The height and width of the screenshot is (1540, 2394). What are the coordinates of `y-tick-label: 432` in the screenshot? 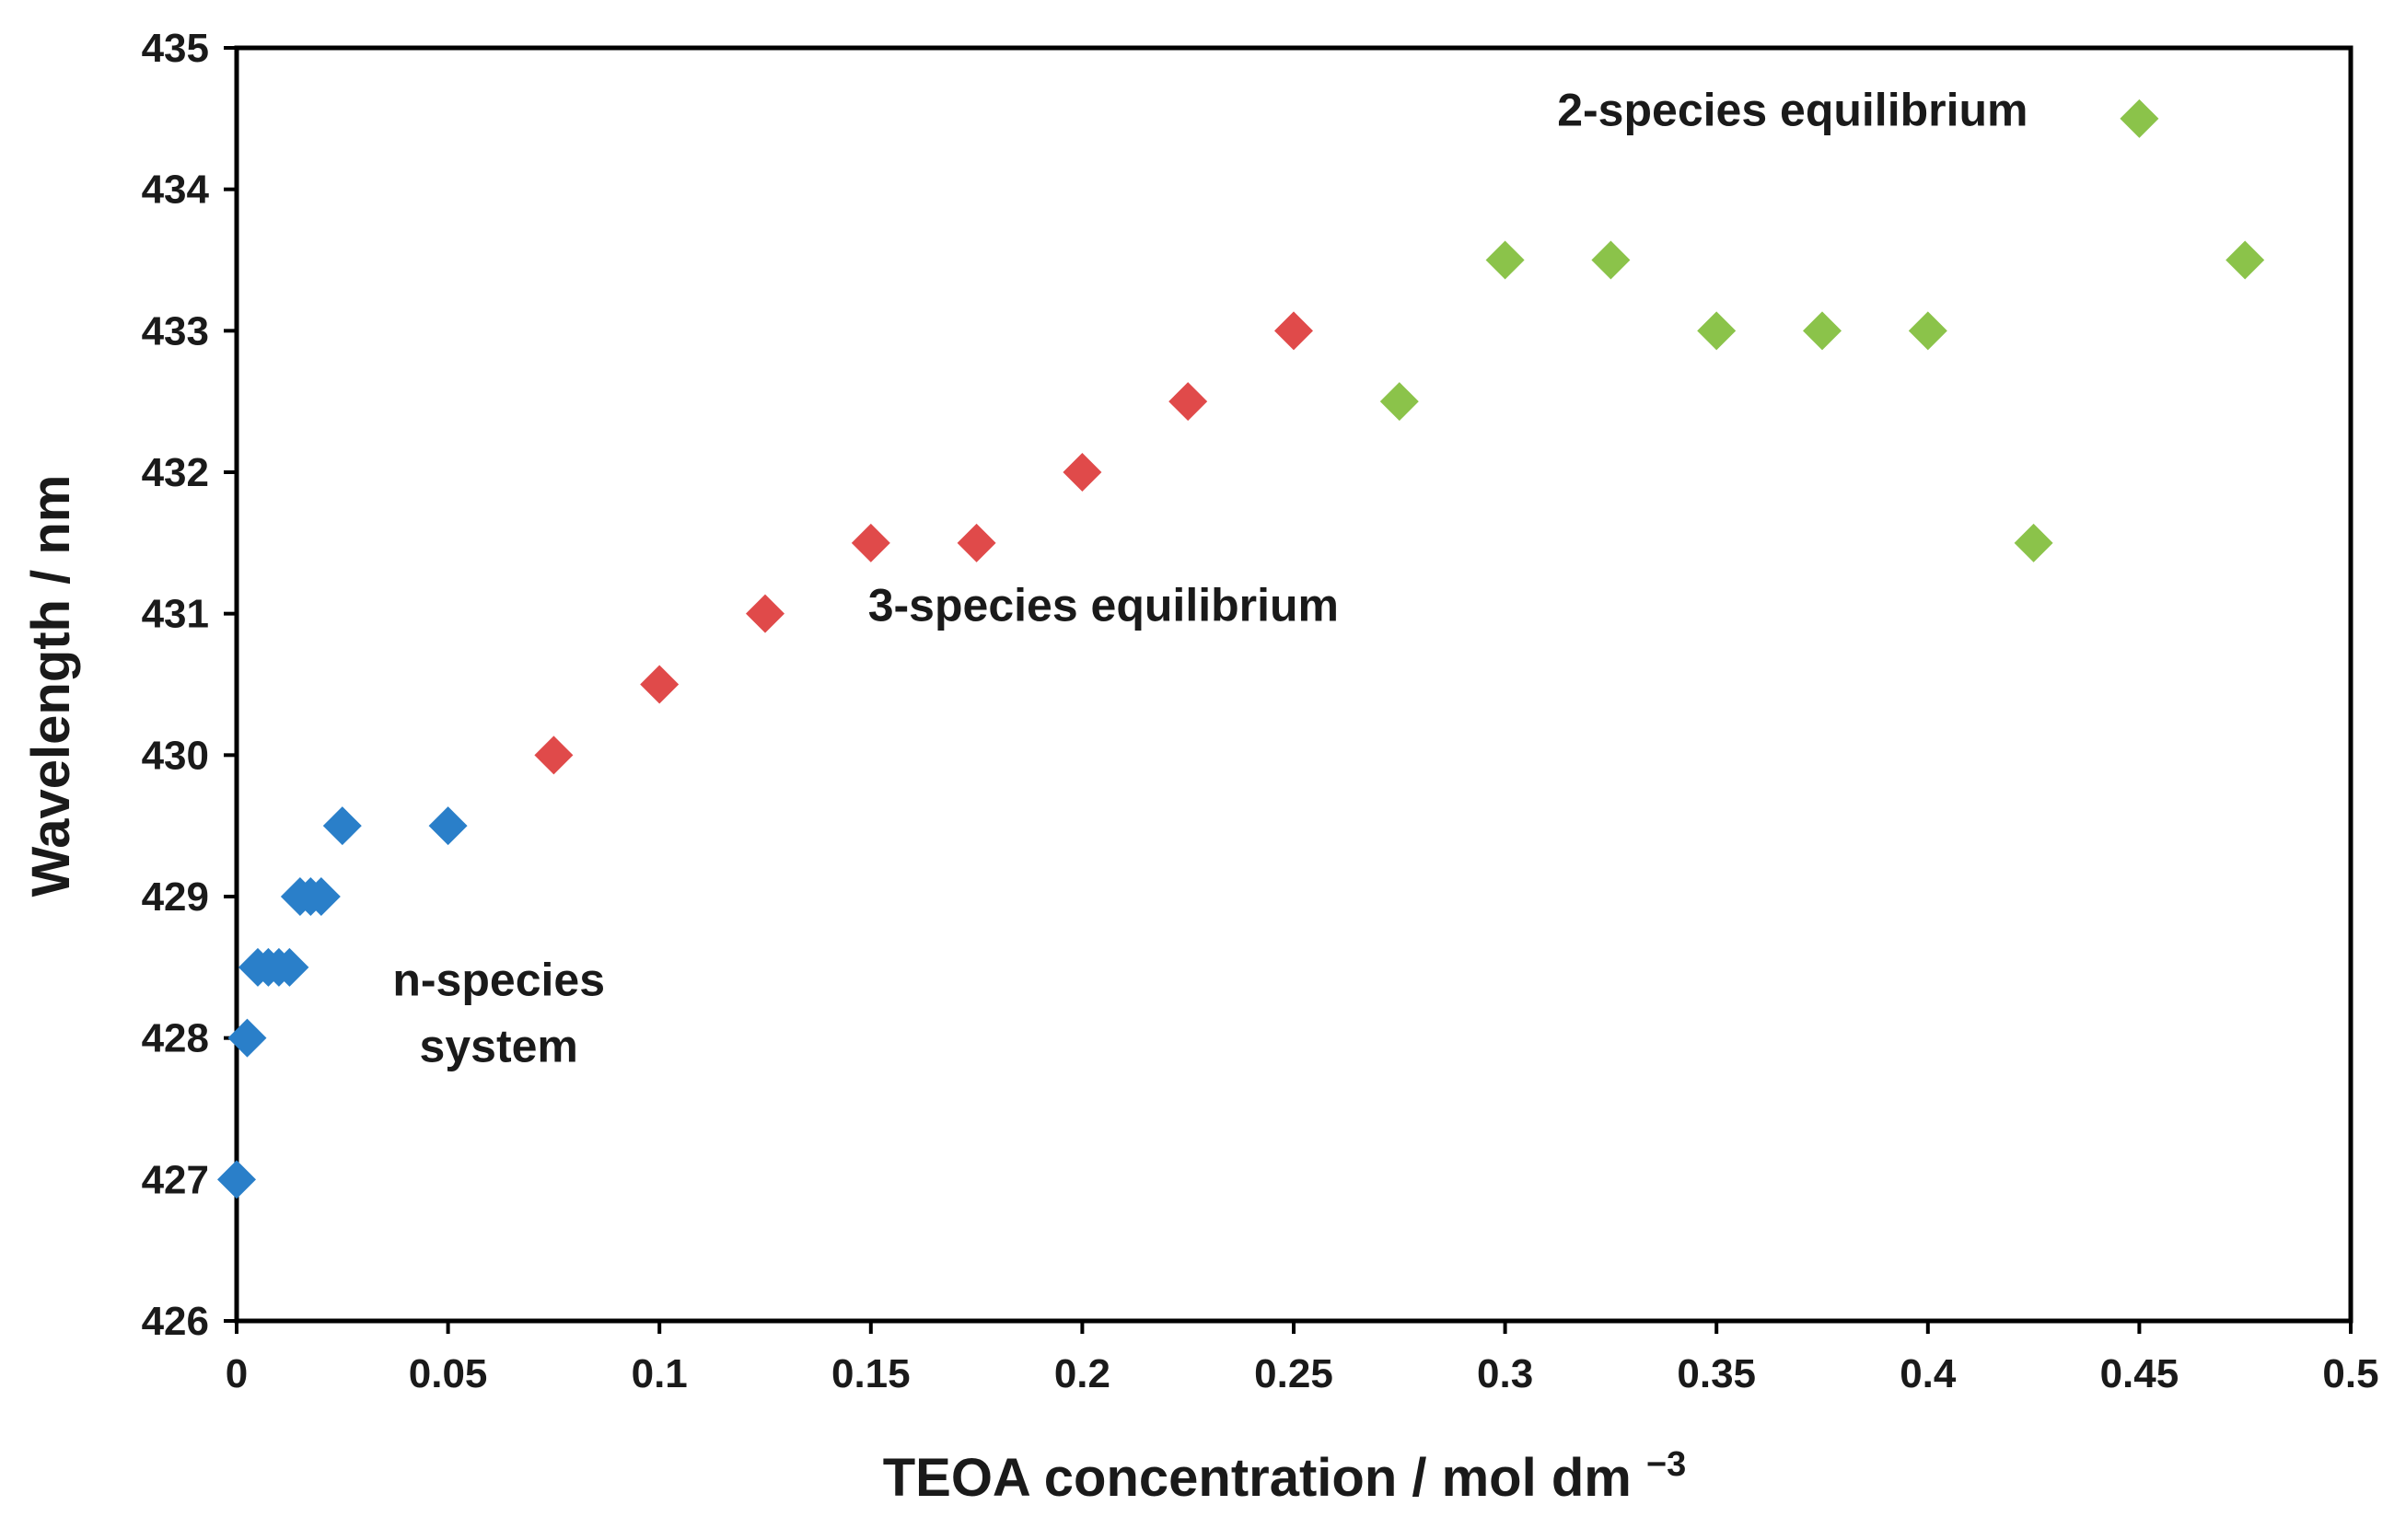 It's located at (175, 473).